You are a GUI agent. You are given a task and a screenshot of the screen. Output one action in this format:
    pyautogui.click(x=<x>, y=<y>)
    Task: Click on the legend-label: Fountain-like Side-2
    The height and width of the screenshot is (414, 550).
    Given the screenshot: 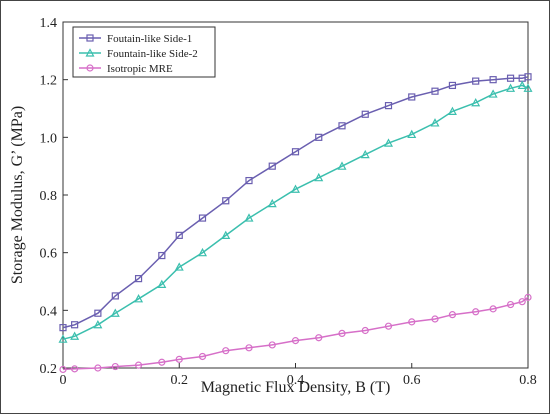 What is the action you would take?
    pyautogui.click(x=152, y=54)
    